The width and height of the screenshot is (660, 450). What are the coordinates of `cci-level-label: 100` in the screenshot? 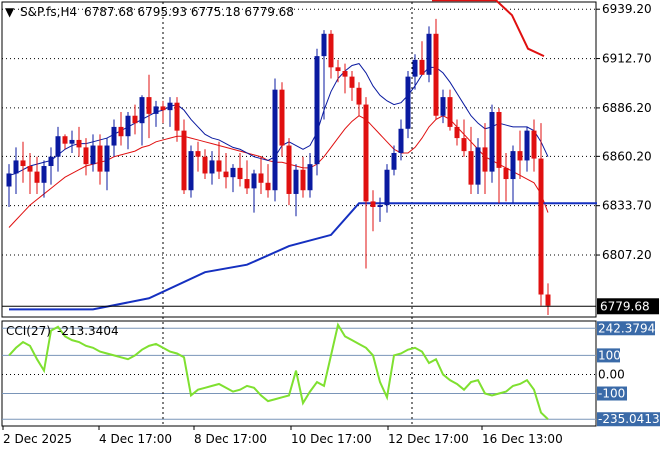 It's located at (609, 355).